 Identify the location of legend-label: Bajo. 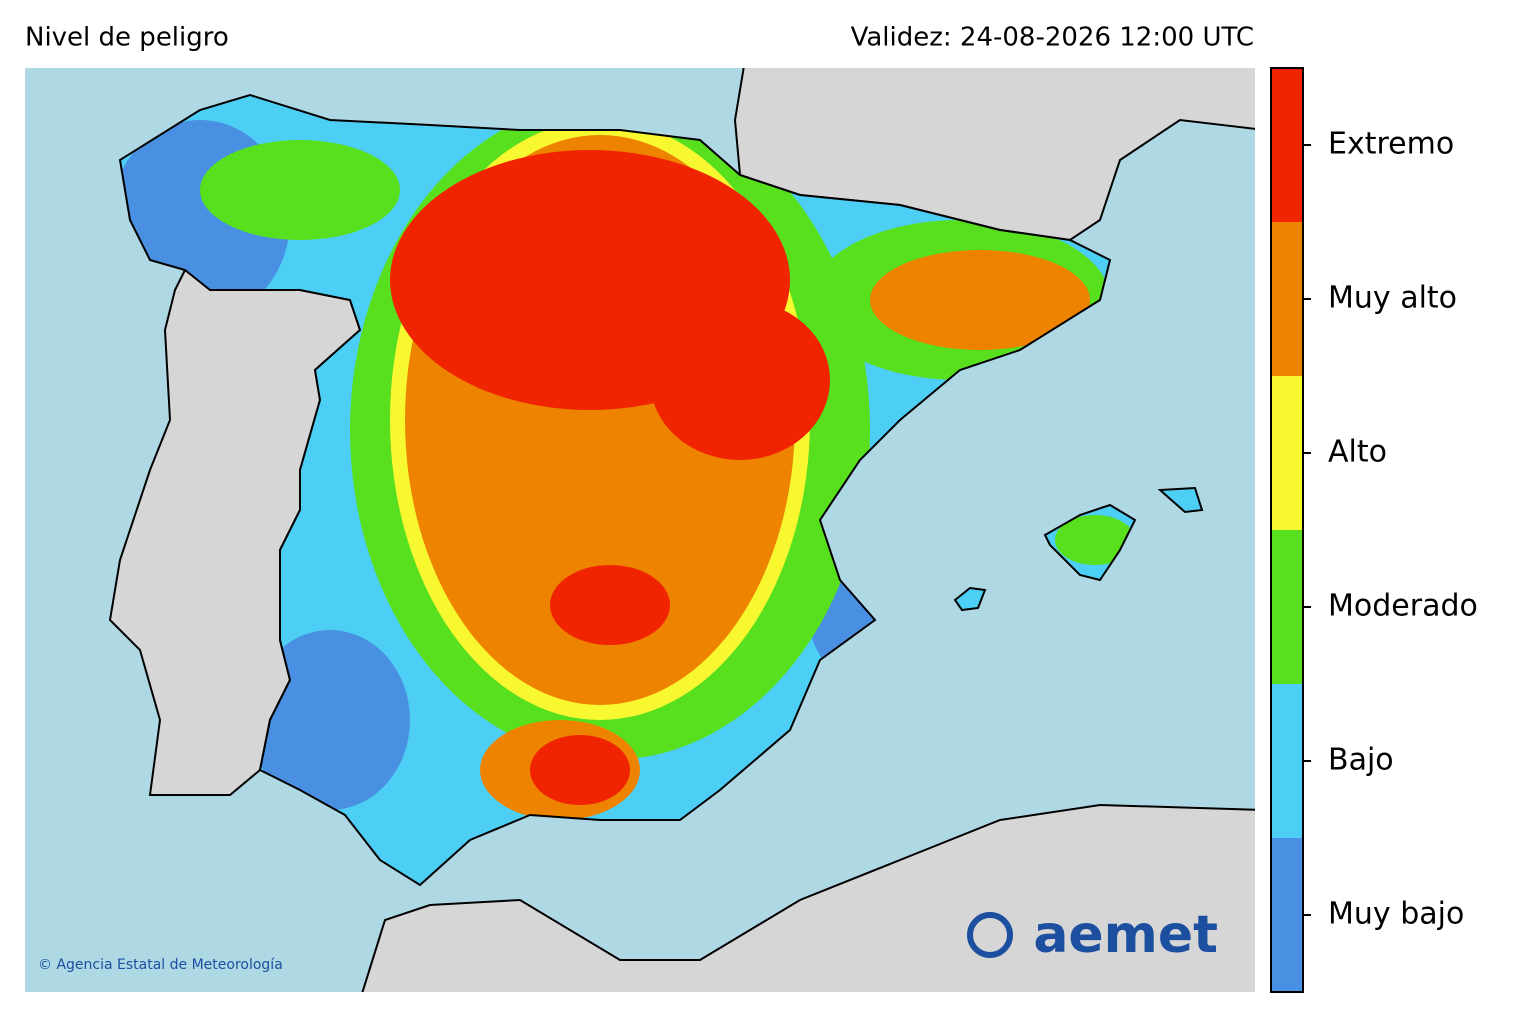
(1361, 760).